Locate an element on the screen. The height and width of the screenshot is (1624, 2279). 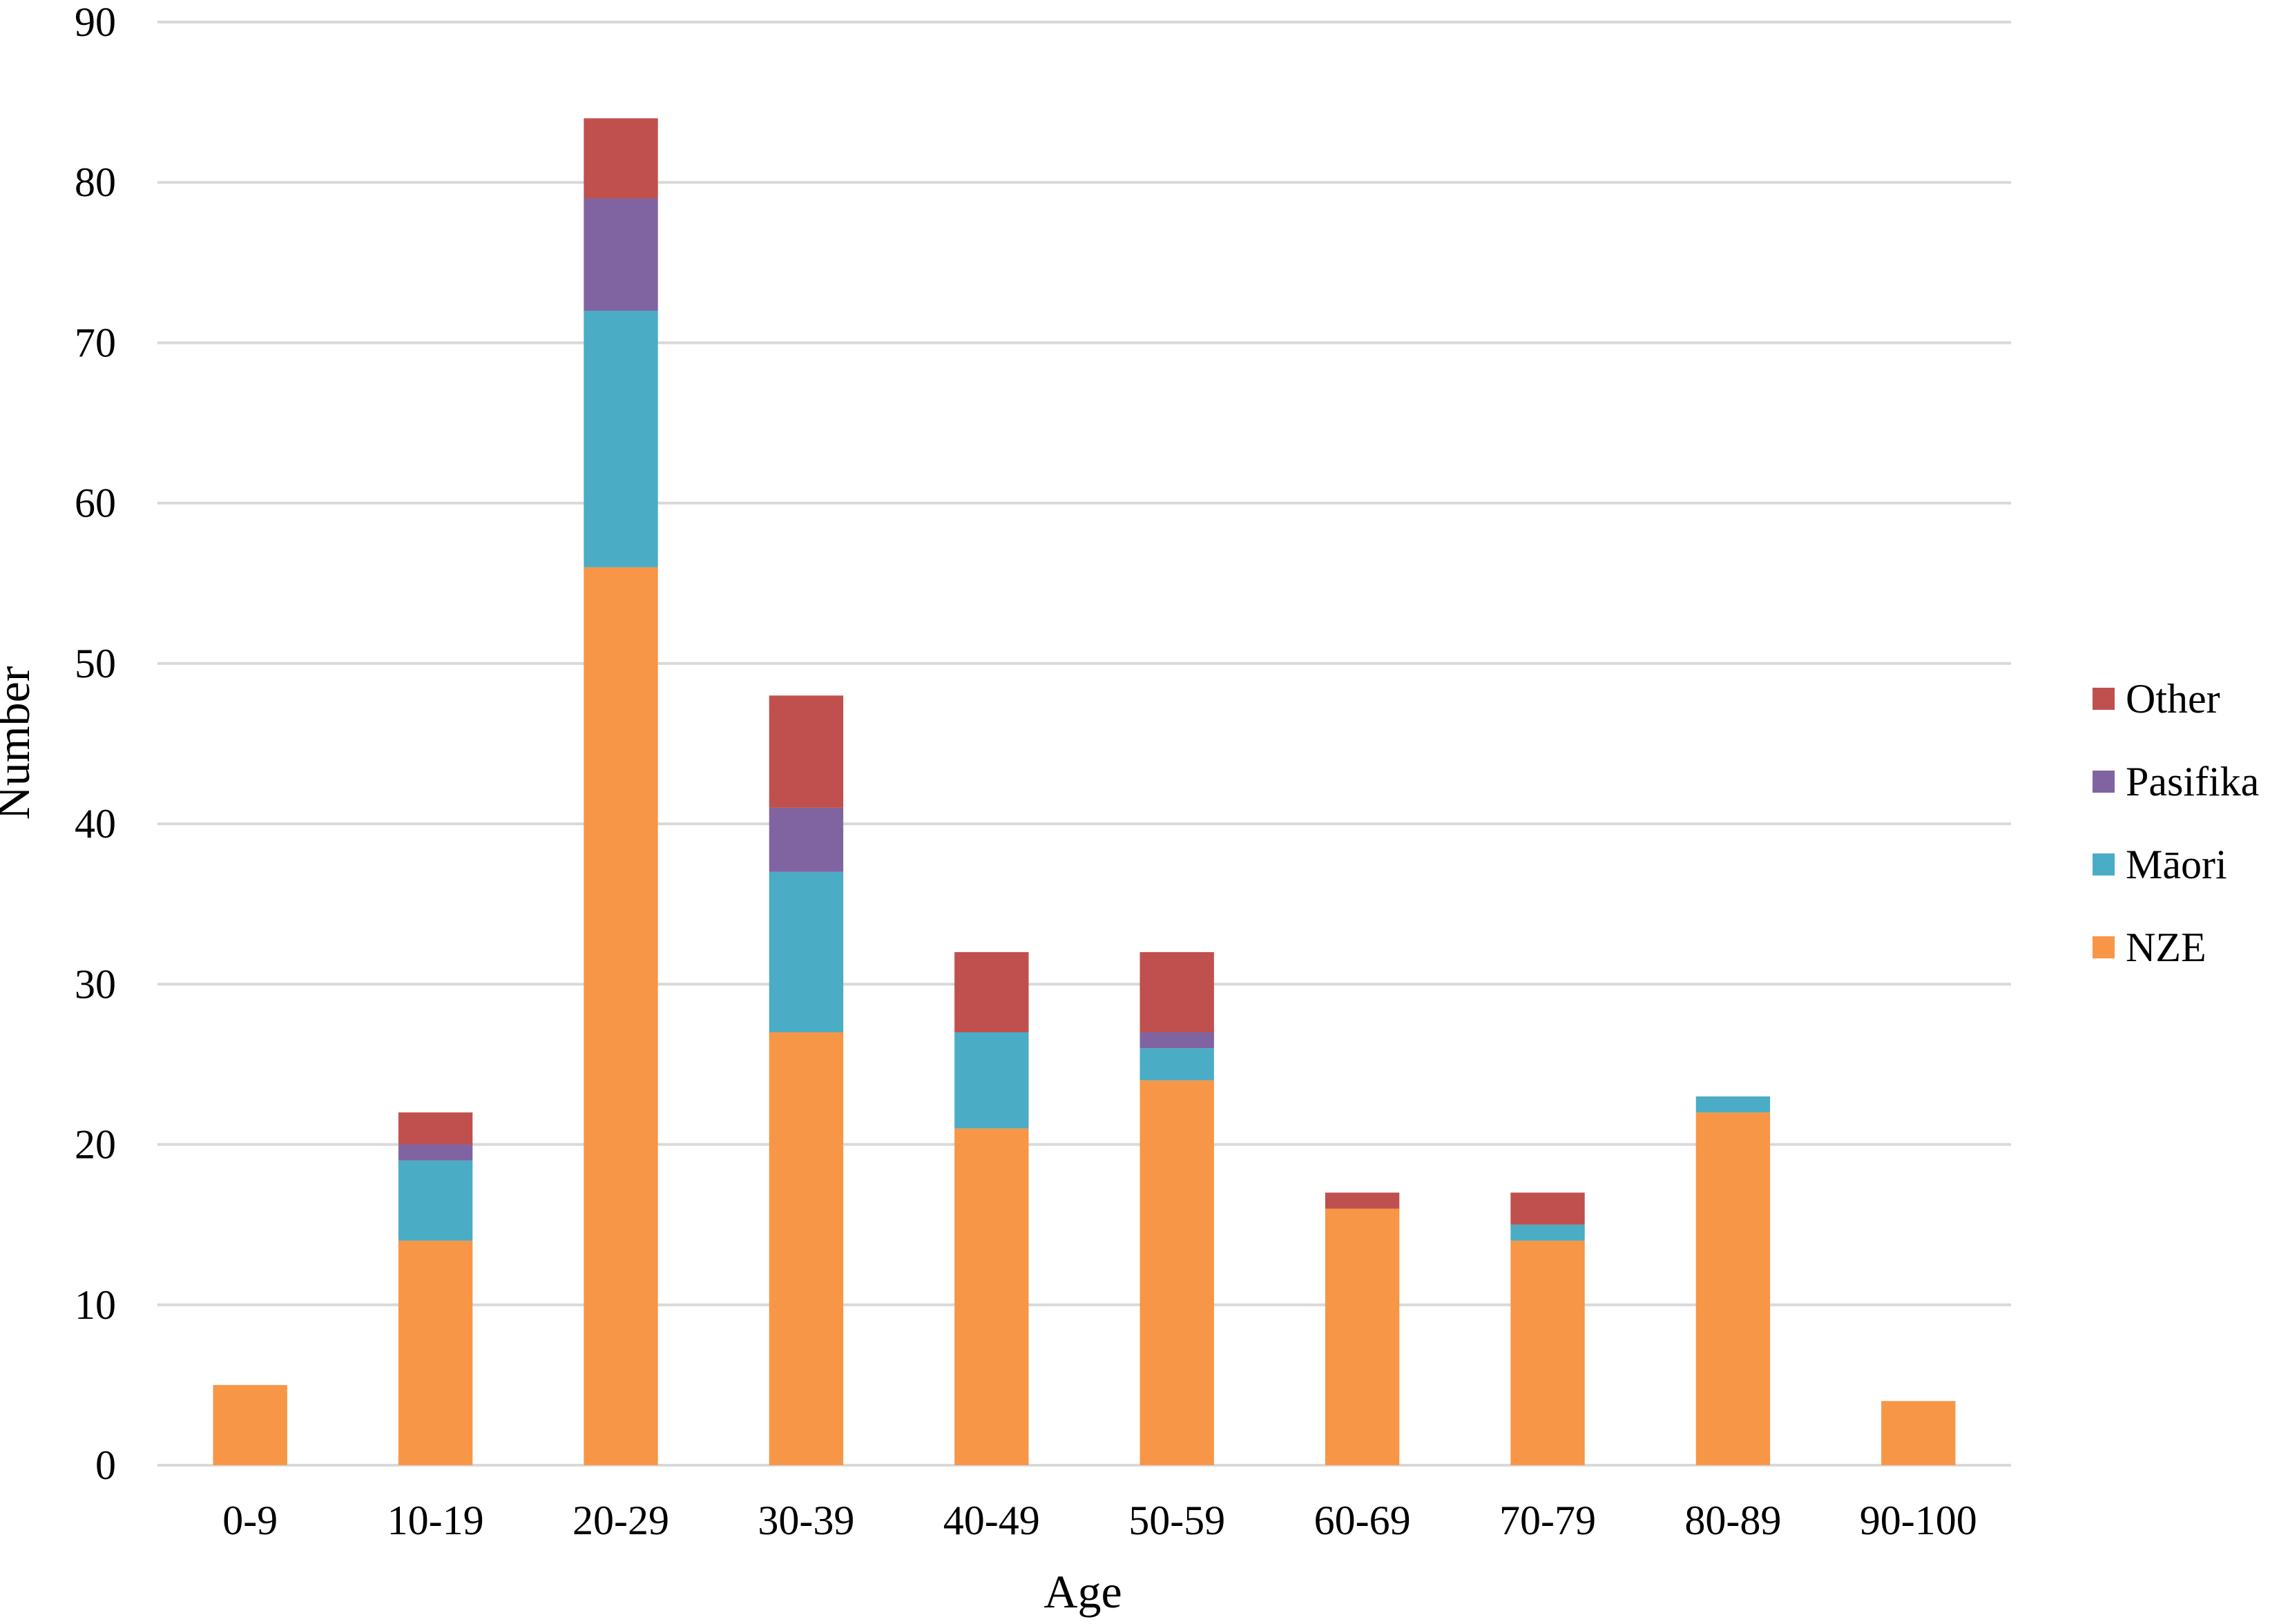
x-tick-label: 10-19 is located at coordinates (435, 1520).